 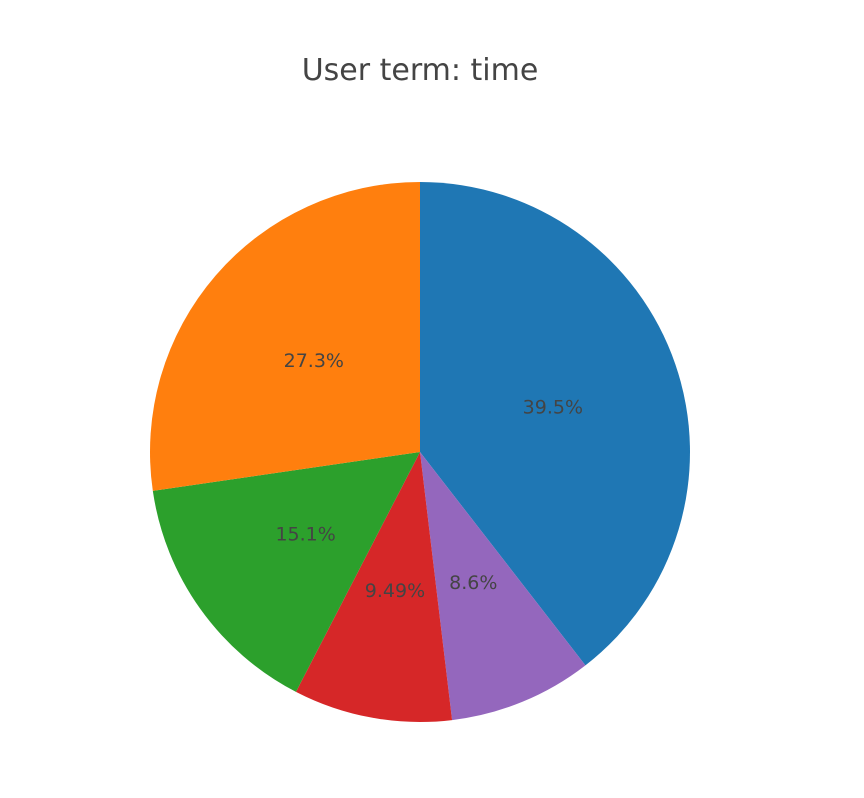 I want to click on pie-slice-label-4: 27.3%, so click(x=314, y=361).